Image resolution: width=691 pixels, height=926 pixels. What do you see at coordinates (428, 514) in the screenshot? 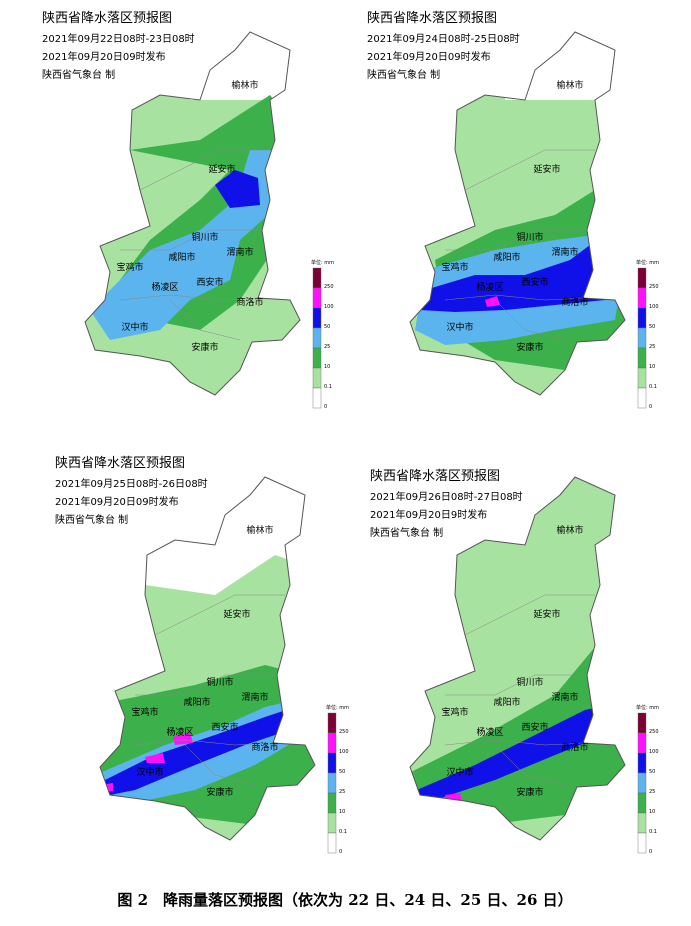
I see `issue-time: 2021年09月20日9时发布` at bounding box center [428, 514].